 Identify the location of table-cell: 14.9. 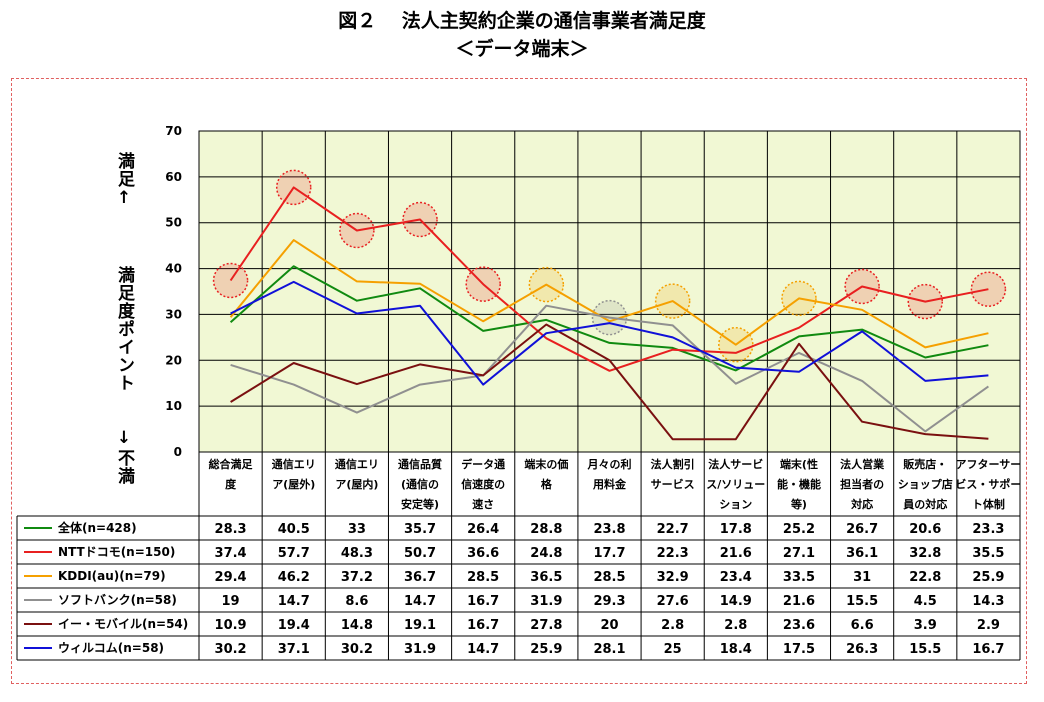
(736, 601).